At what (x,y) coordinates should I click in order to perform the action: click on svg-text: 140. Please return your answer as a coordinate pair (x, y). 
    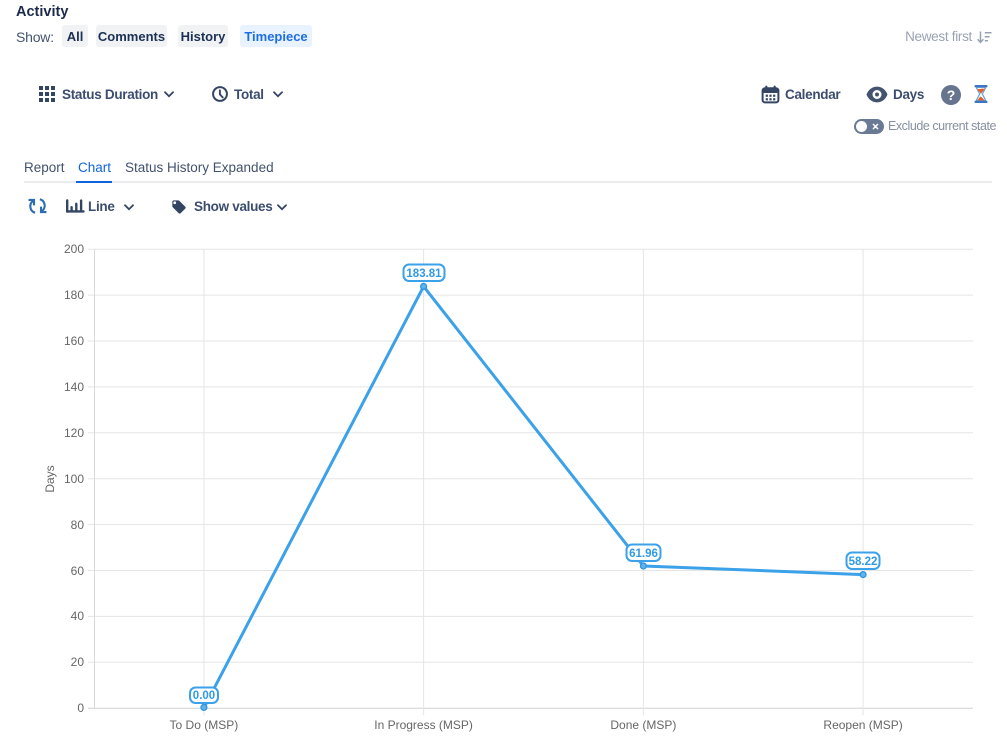
    Looking at the image, I should click on (74, 387).